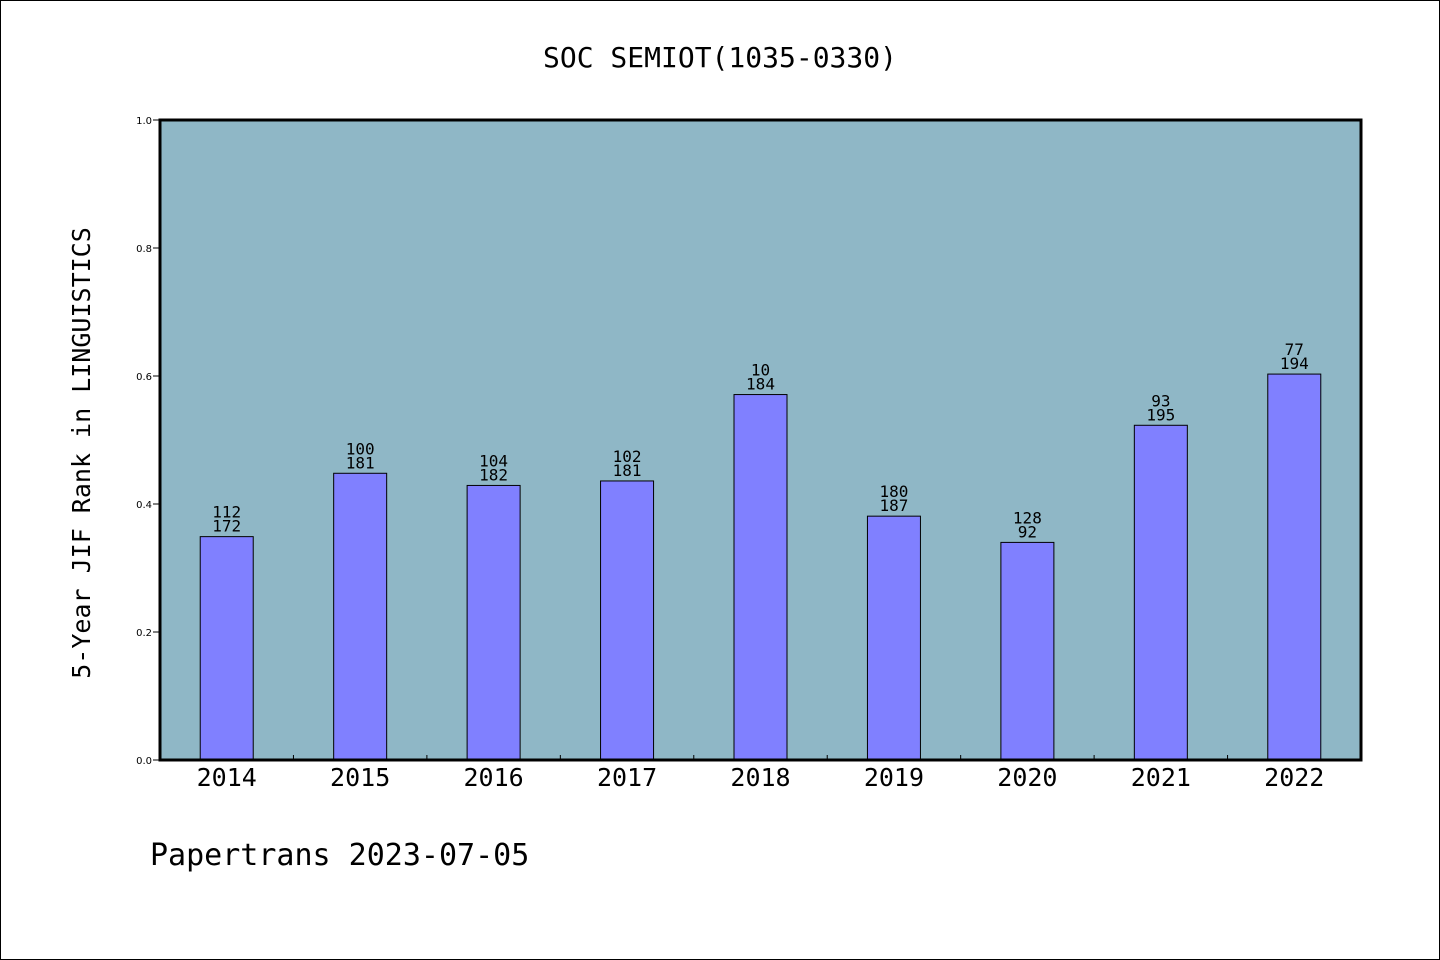 This screenshot has height=960, width=1440. What do you see at coordinates (1027, 777) in the screenshot?
I see `x-tick-label: 2020` at bounding box center [1027, 777].